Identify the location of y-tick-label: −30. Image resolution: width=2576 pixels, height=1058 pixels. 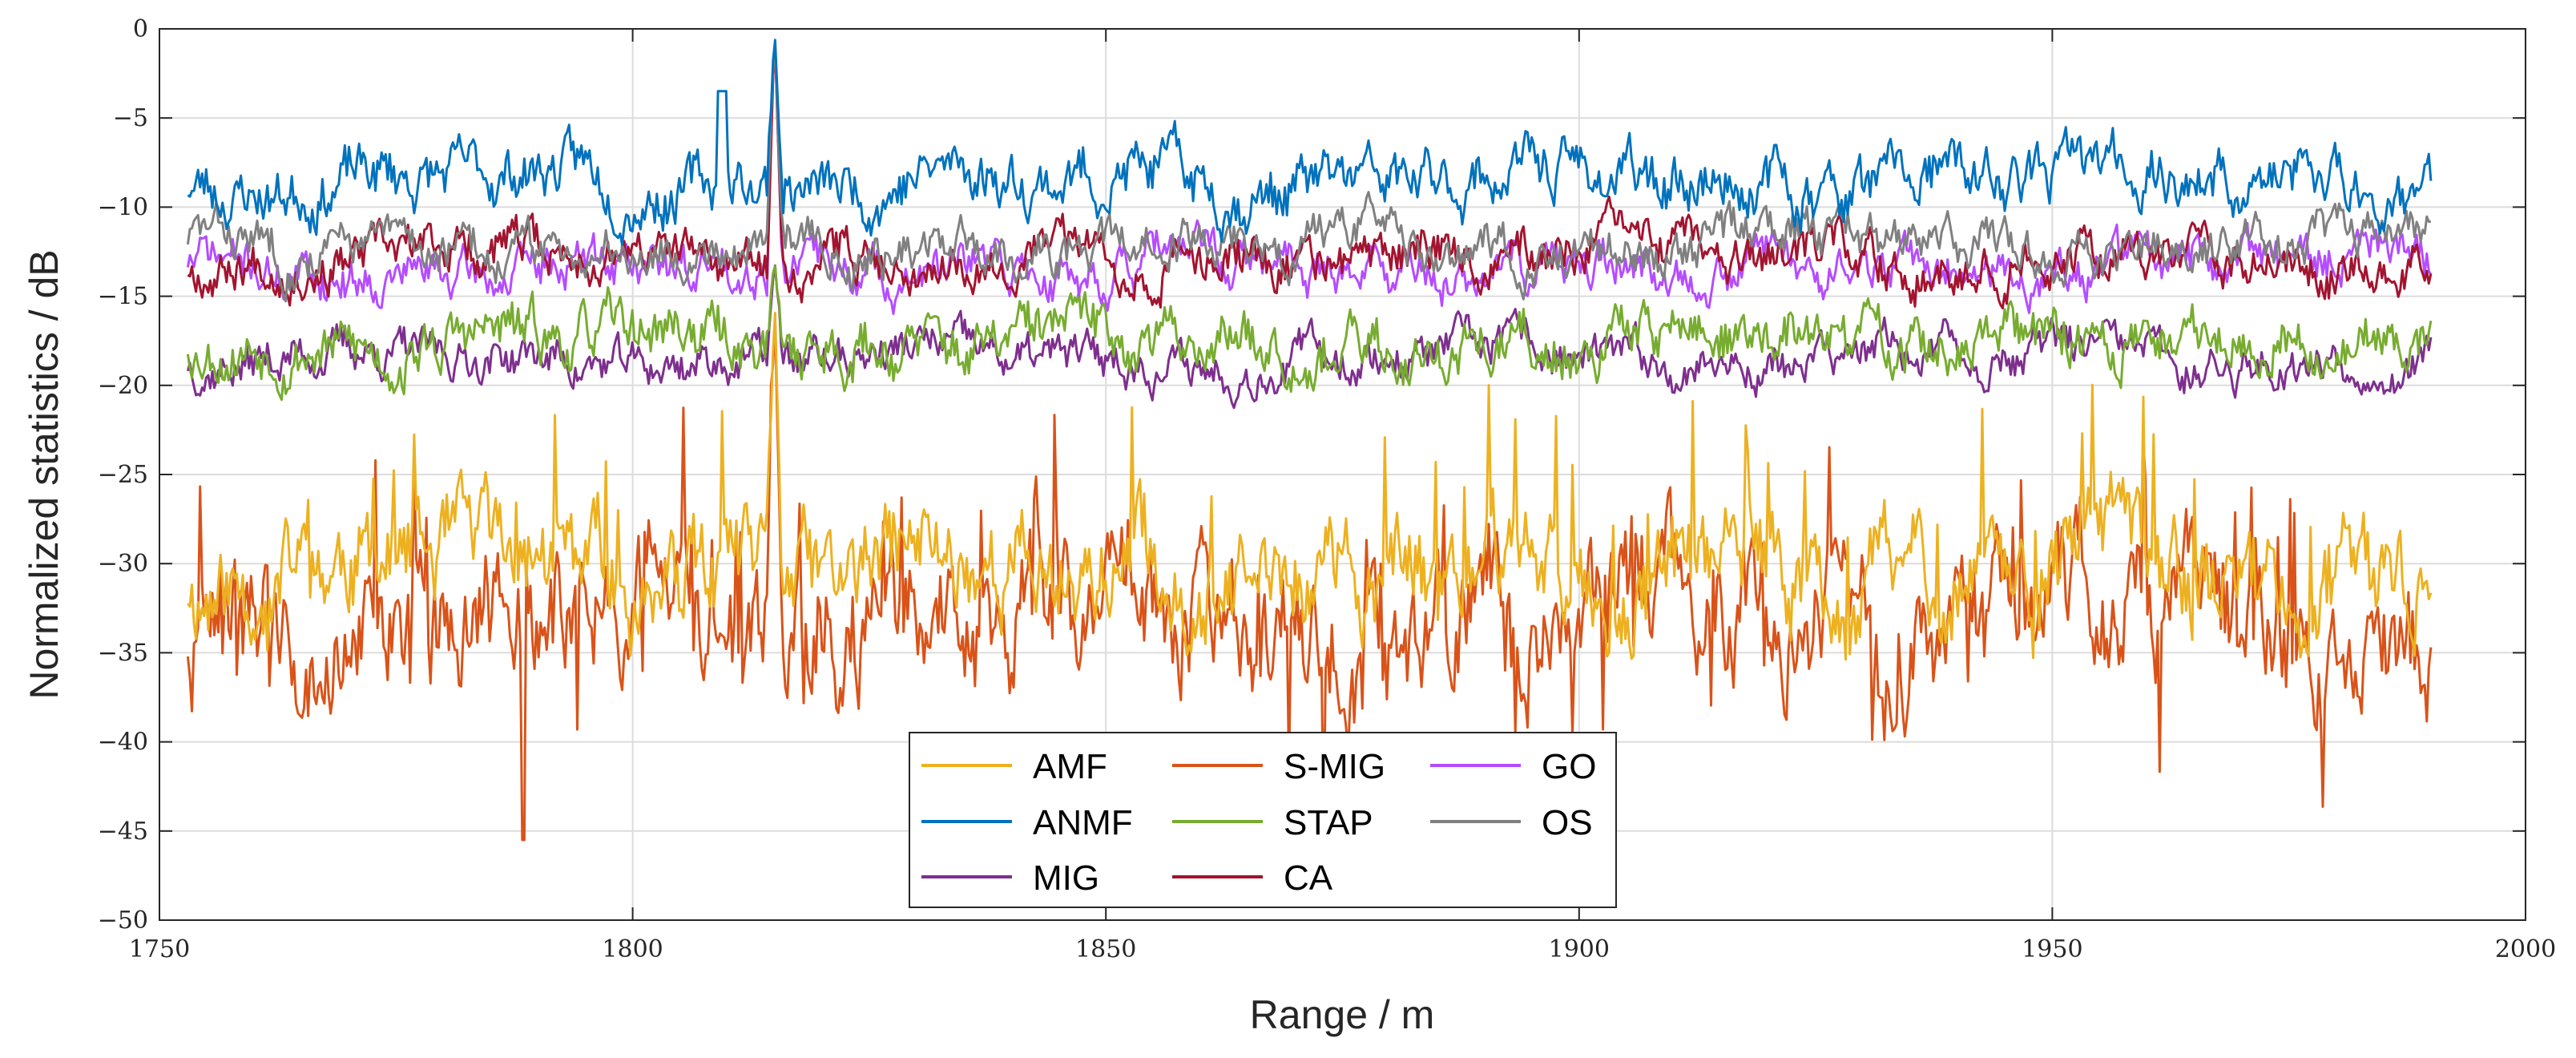
(123, 564).